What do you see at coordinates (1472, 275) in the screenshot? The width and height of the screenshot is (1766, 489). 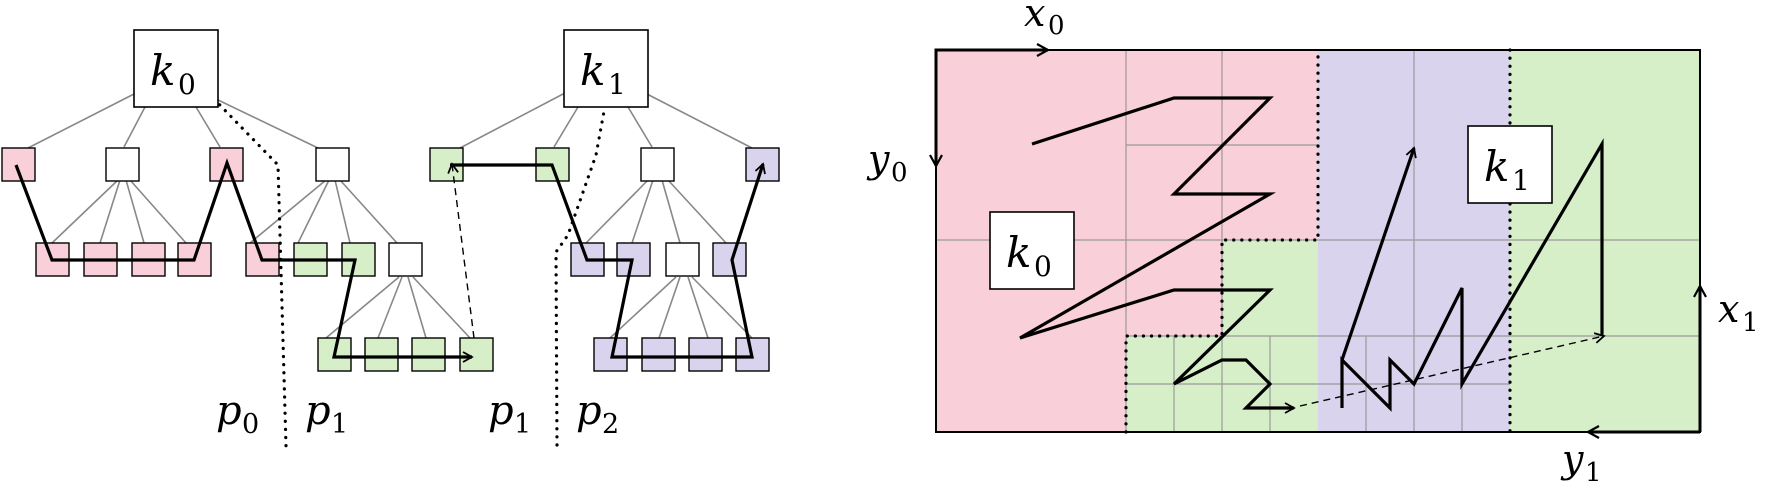 I see `curve-lavender` at bounding box center [1472, 275].